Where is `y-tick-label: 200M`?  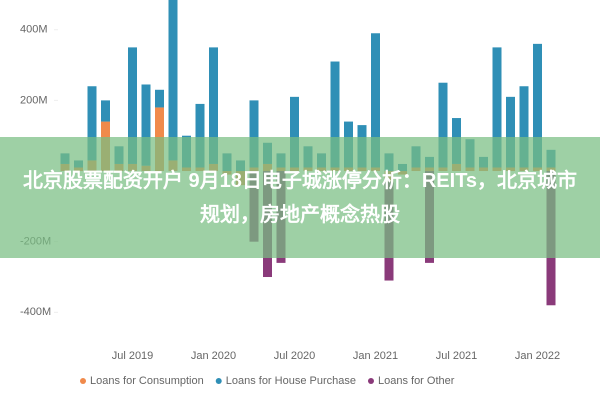
y-tick-label: 200M is located at coordinates (34, 100).